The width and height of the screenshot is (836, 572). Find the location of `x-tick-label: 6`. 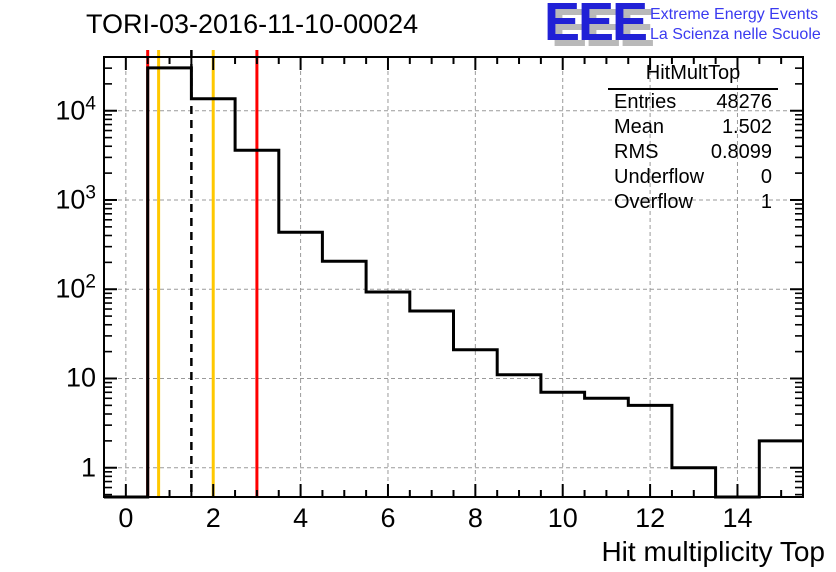

x-tick-label: 6 is located at coordinates (388, 518).